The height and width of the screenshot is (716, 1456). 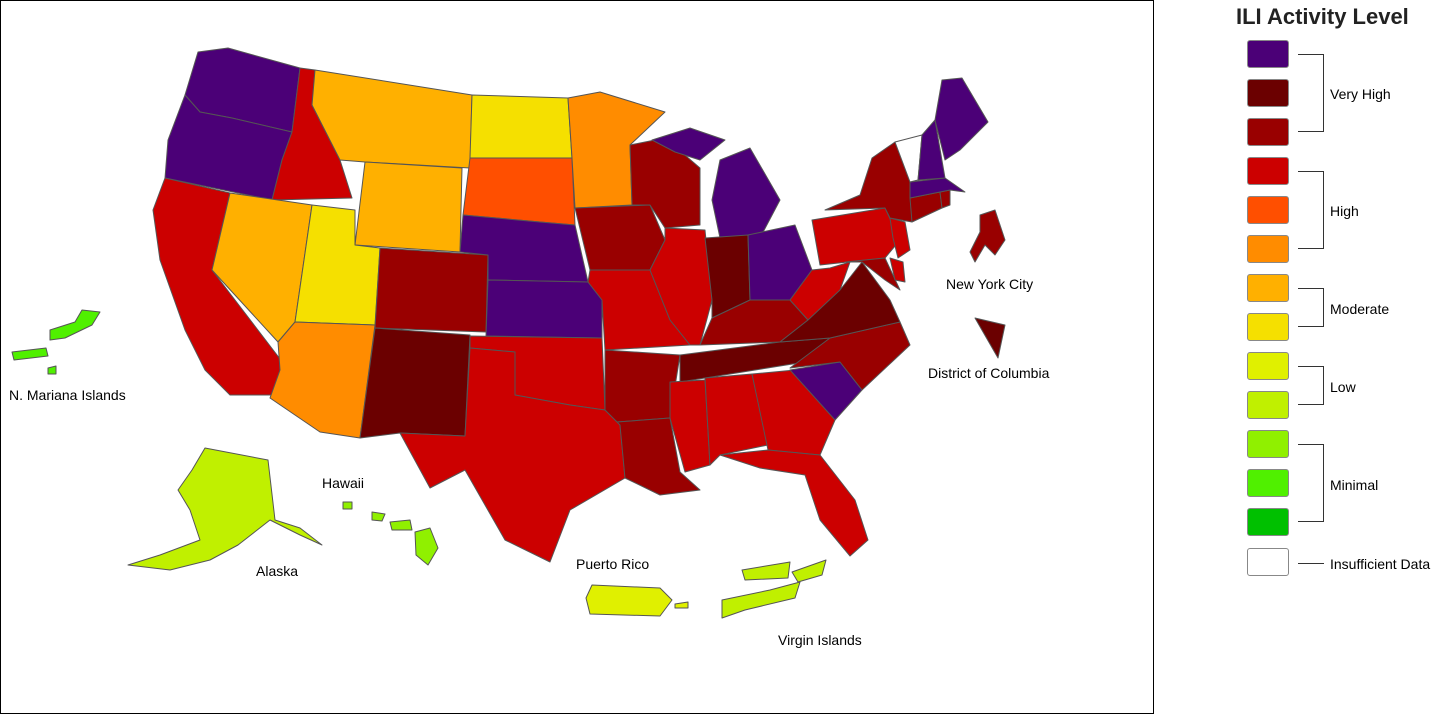 What do you see at coordinates (840, 302) in the screenshot?
I see `state-virginia` at bounding box center [840, 302].